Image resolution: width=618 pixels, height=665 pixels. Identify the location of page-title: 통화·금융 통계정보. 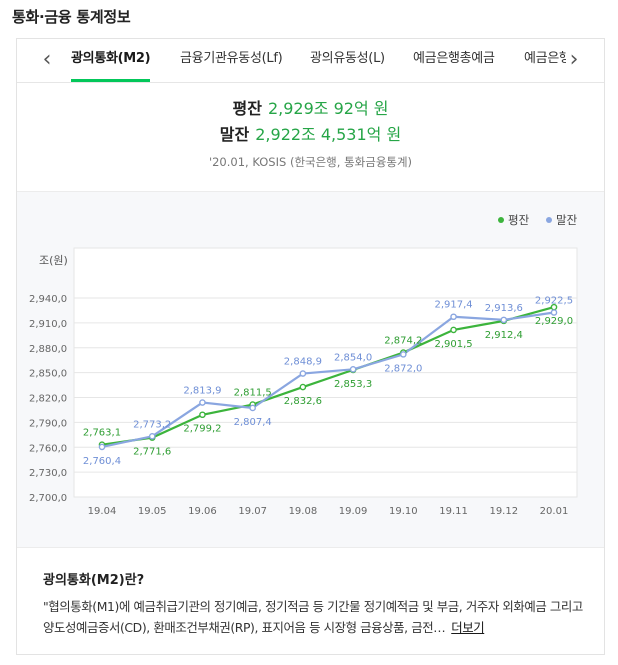
(71, 17).